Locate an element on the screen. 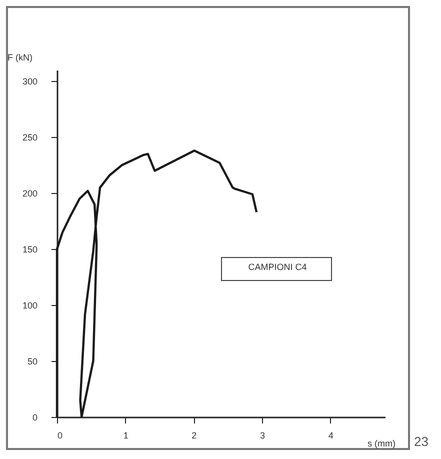 The height and width of the screenshot is (459, 441). x-tick-label: 3 is located at coordinates (263, 435).